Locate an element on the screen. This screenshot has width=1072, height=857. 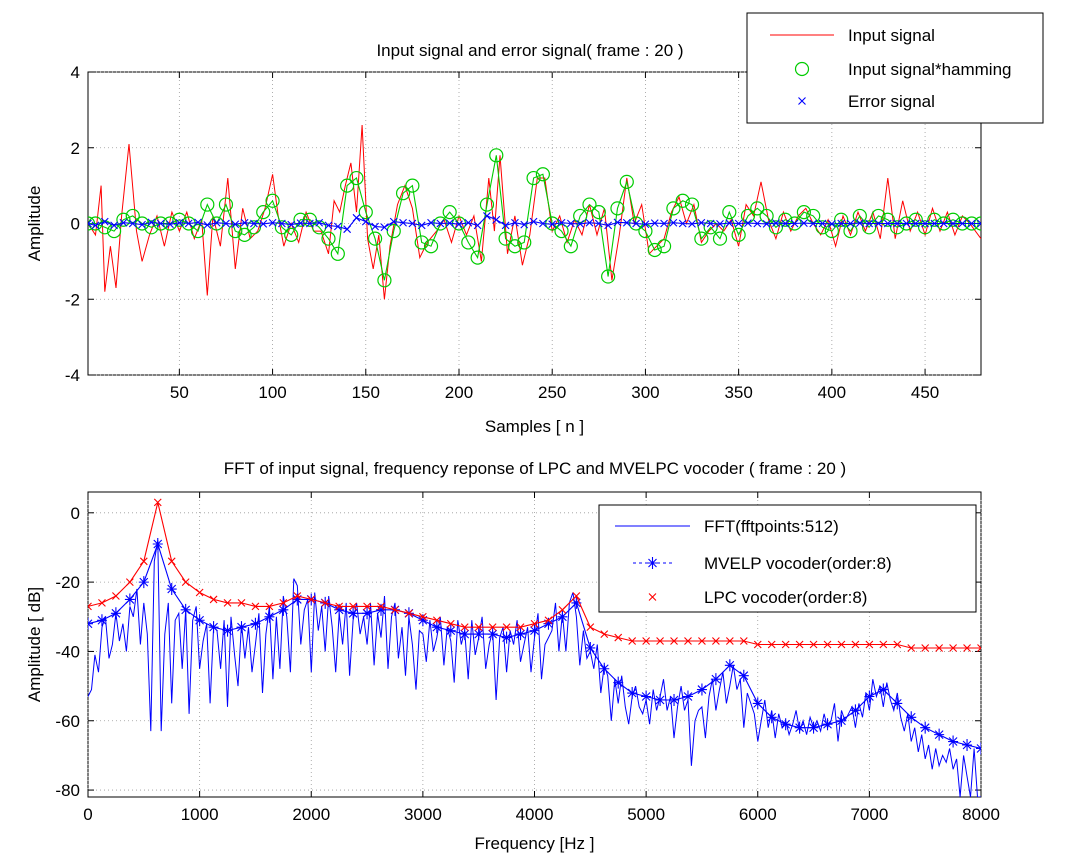
legend-label: LPC vocoder(order:8) is located at coordinates (785, 597).